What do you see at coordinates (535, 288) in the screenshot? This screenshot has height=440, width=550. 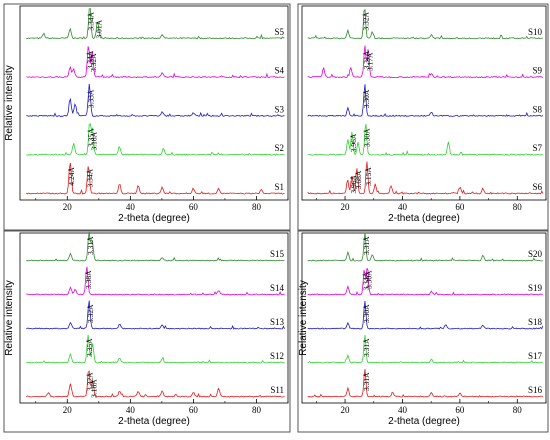 I see `series-name-S19: S19` at bounding box center [535, 288].